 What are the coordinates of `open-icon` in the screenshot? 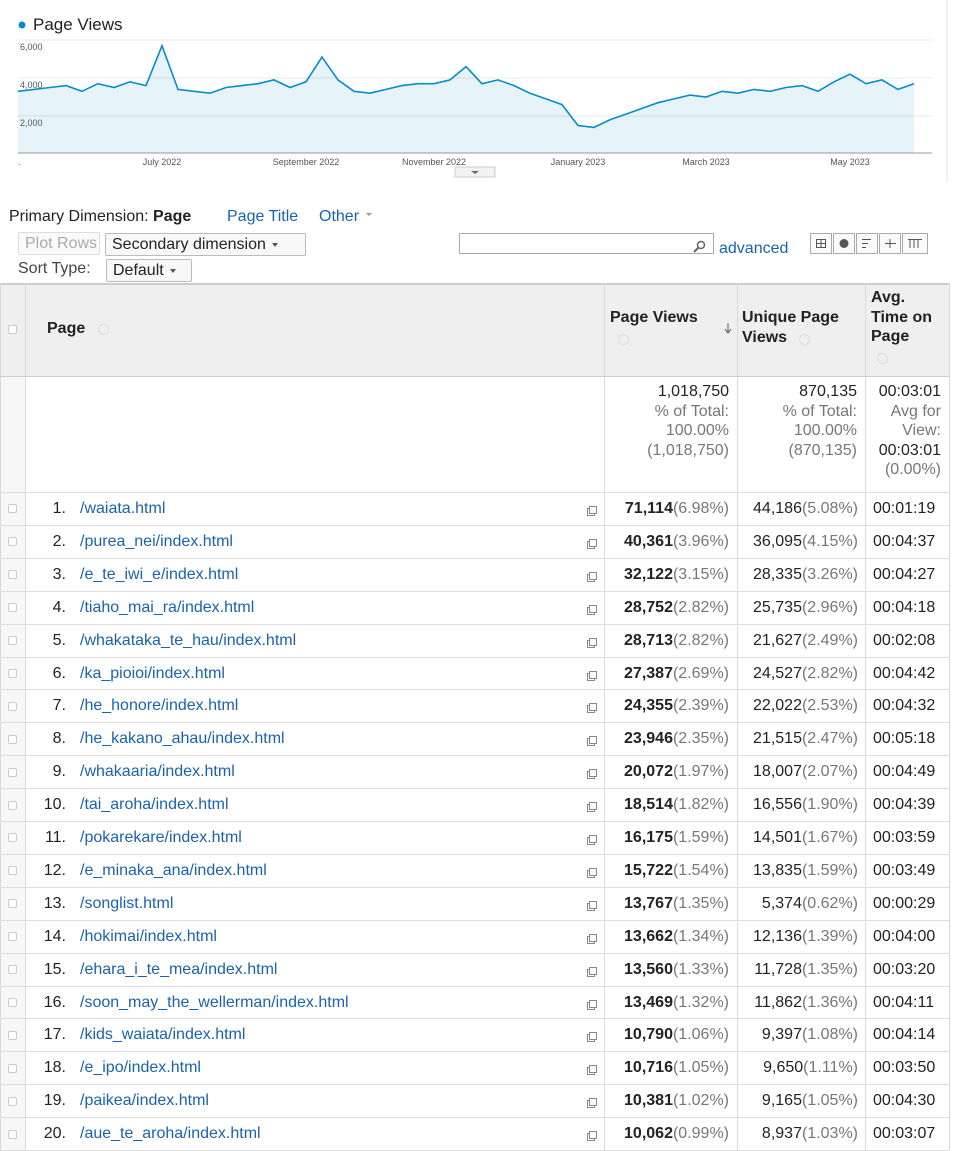 It's located at (592, 576).